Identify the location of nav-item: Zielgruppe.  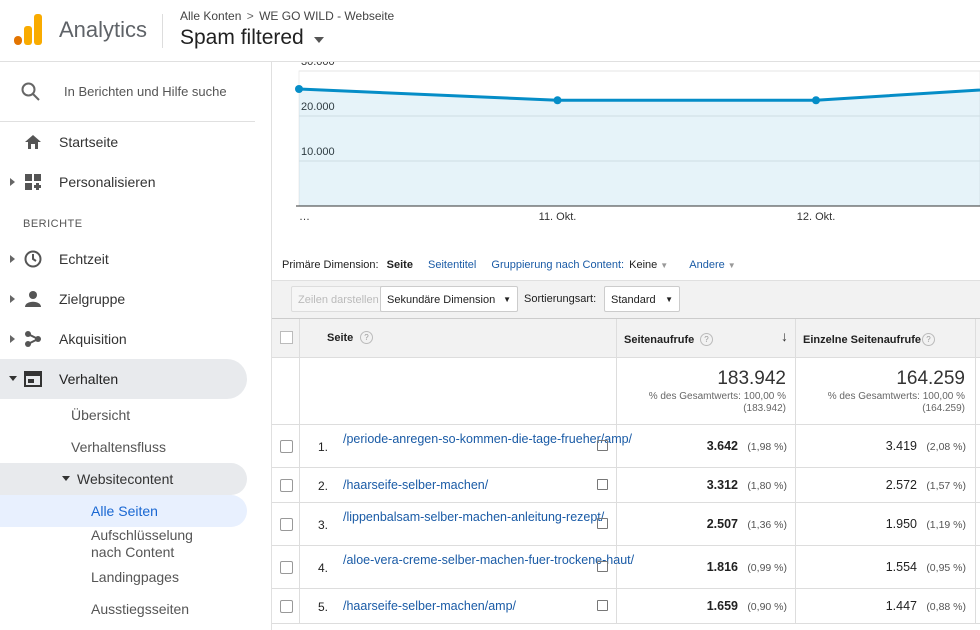
(92, 299).